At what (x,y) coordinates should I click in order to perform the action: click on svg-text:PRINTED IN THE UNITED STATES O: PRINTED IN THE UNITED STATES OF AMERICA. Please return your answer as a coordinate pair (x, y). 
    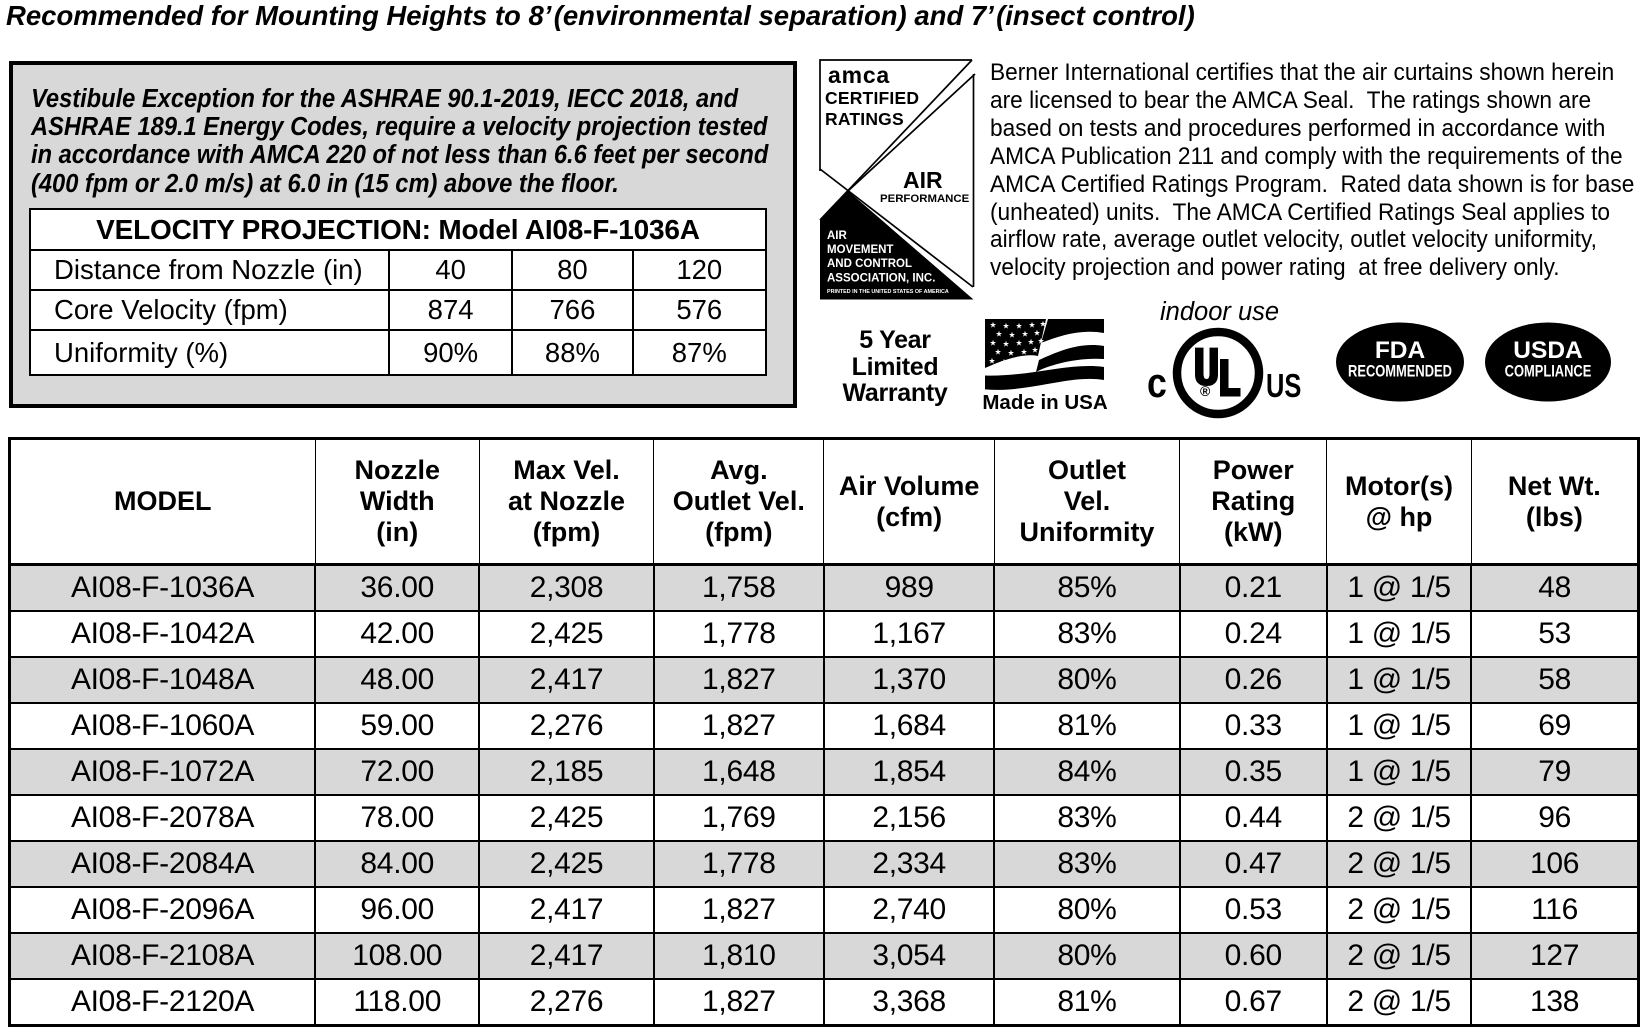
    Looking at the image, I should click on (888, 292).